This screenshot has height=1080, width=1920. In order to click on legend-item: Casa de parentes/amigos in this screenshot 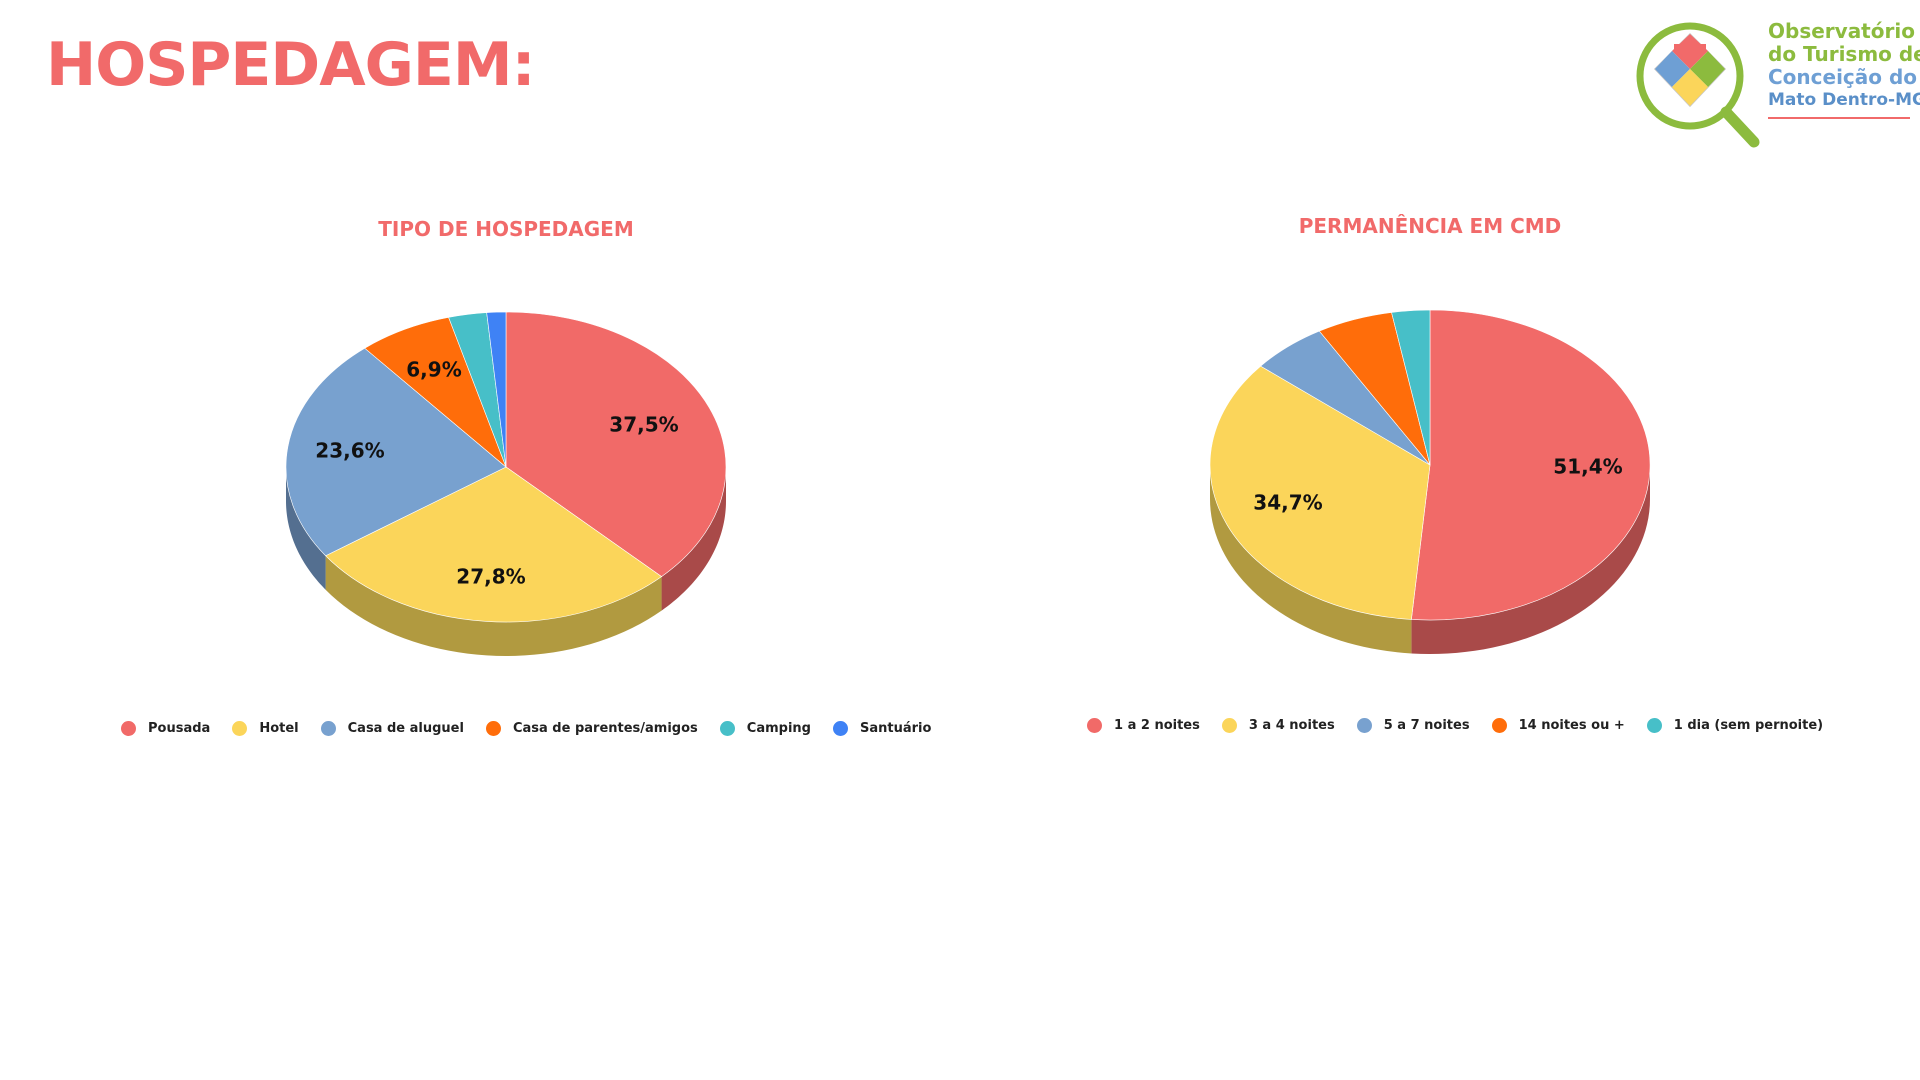, I will do `click(591, 728)`.